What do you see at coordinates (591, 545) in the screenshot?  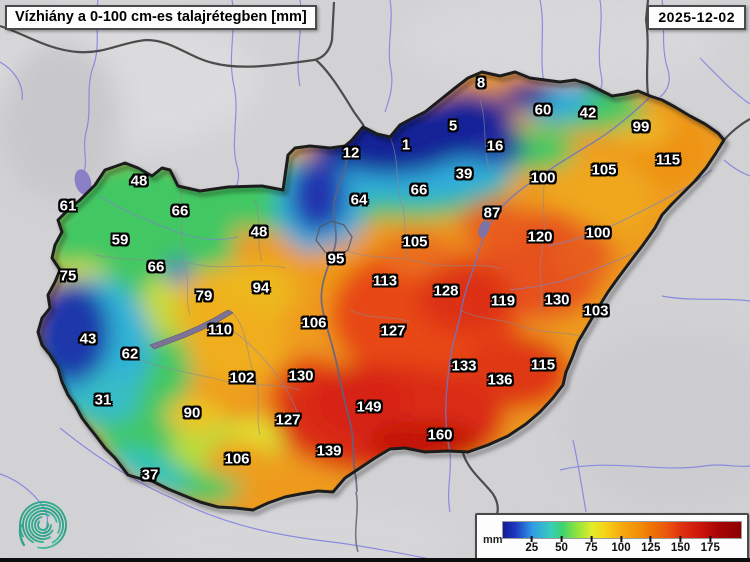 I see `legend-tick: 75` at bounding box center [591, 545].